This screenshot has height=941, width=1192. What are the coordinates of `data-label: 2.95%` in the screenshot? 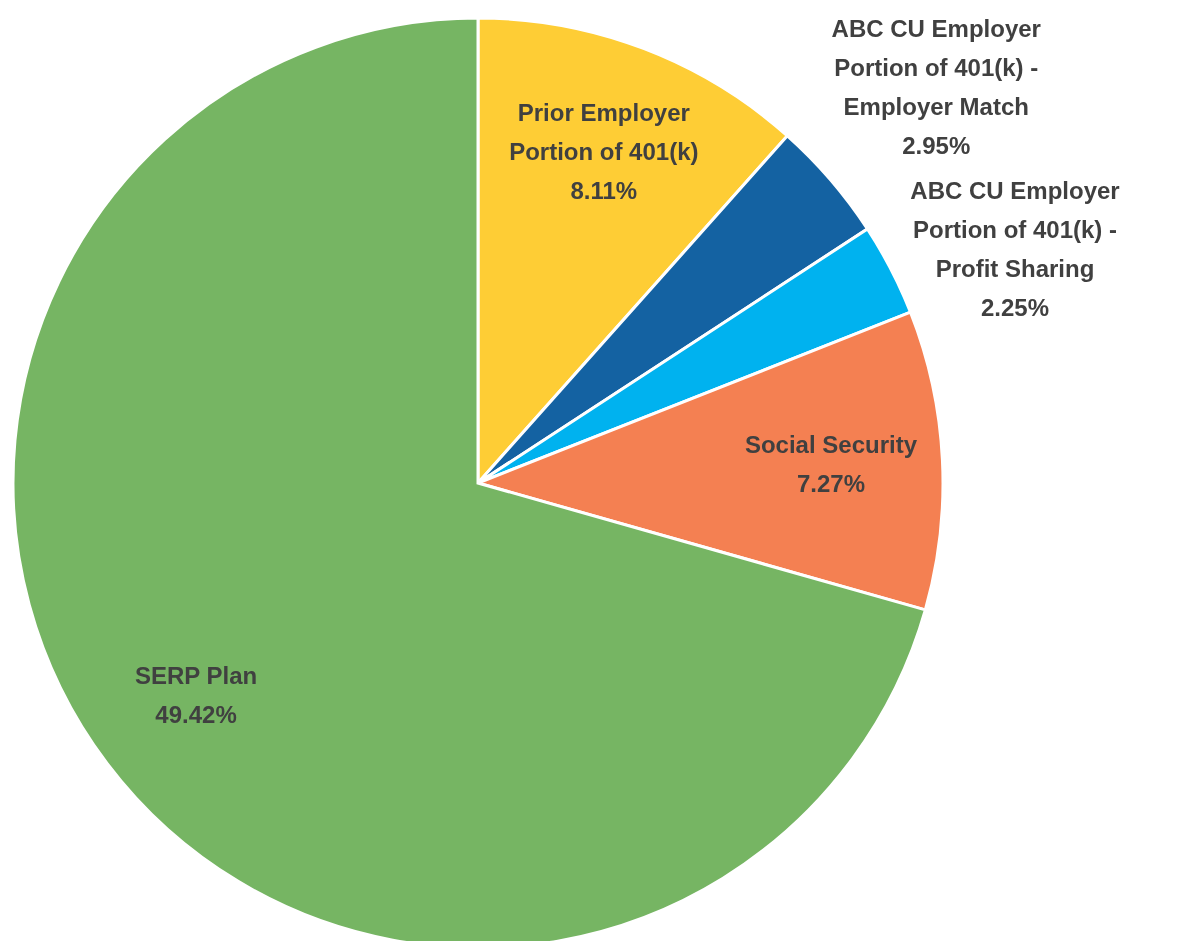 It's located at (936, 146).